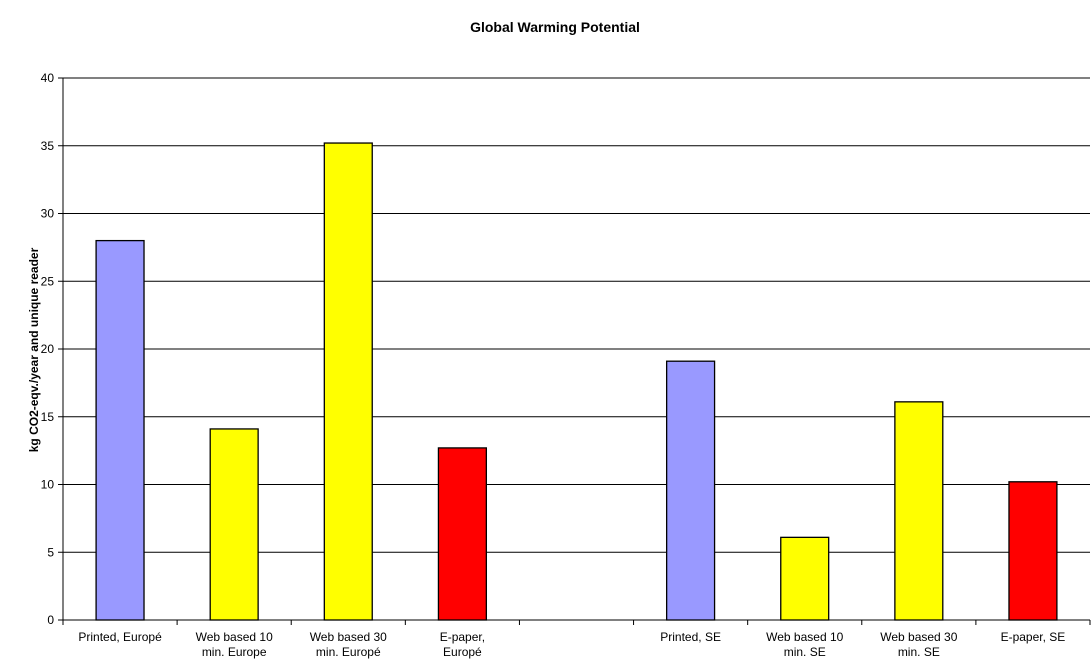  I want to click on category-label: Printed, SE, so click(690, 637).